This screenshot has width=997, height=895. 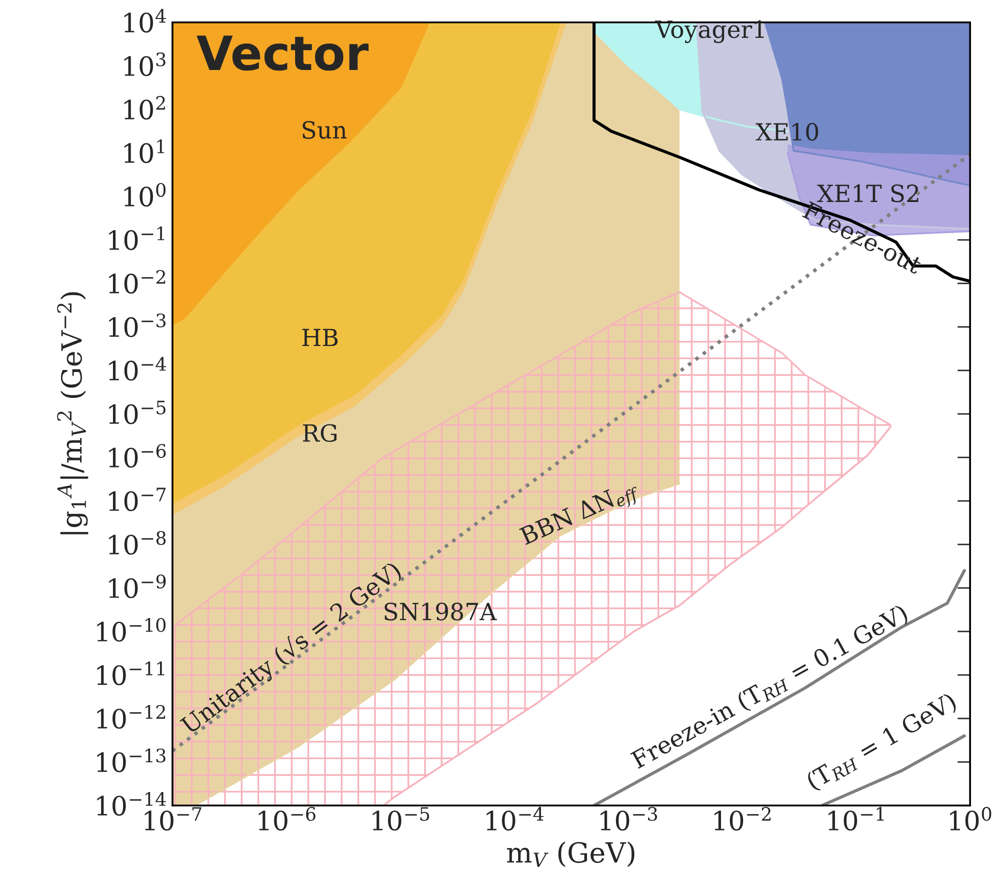 I want to click on annotation: Voyager1, so click(x=709, y=32).